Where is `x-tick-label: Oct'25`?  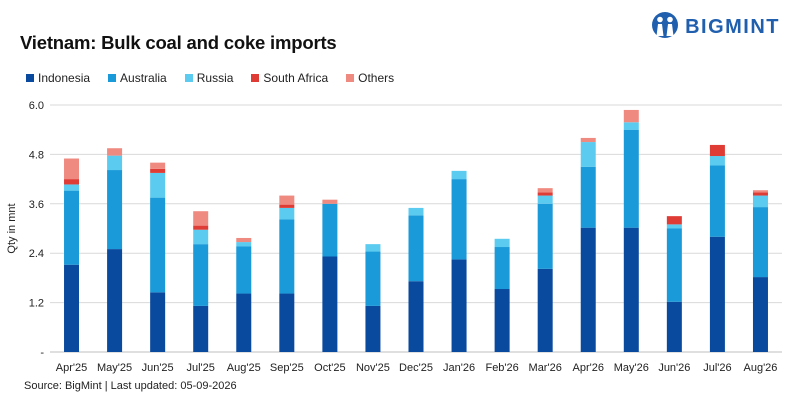 x-tick-label: Oct'25 is located at coordinates (329, 368).